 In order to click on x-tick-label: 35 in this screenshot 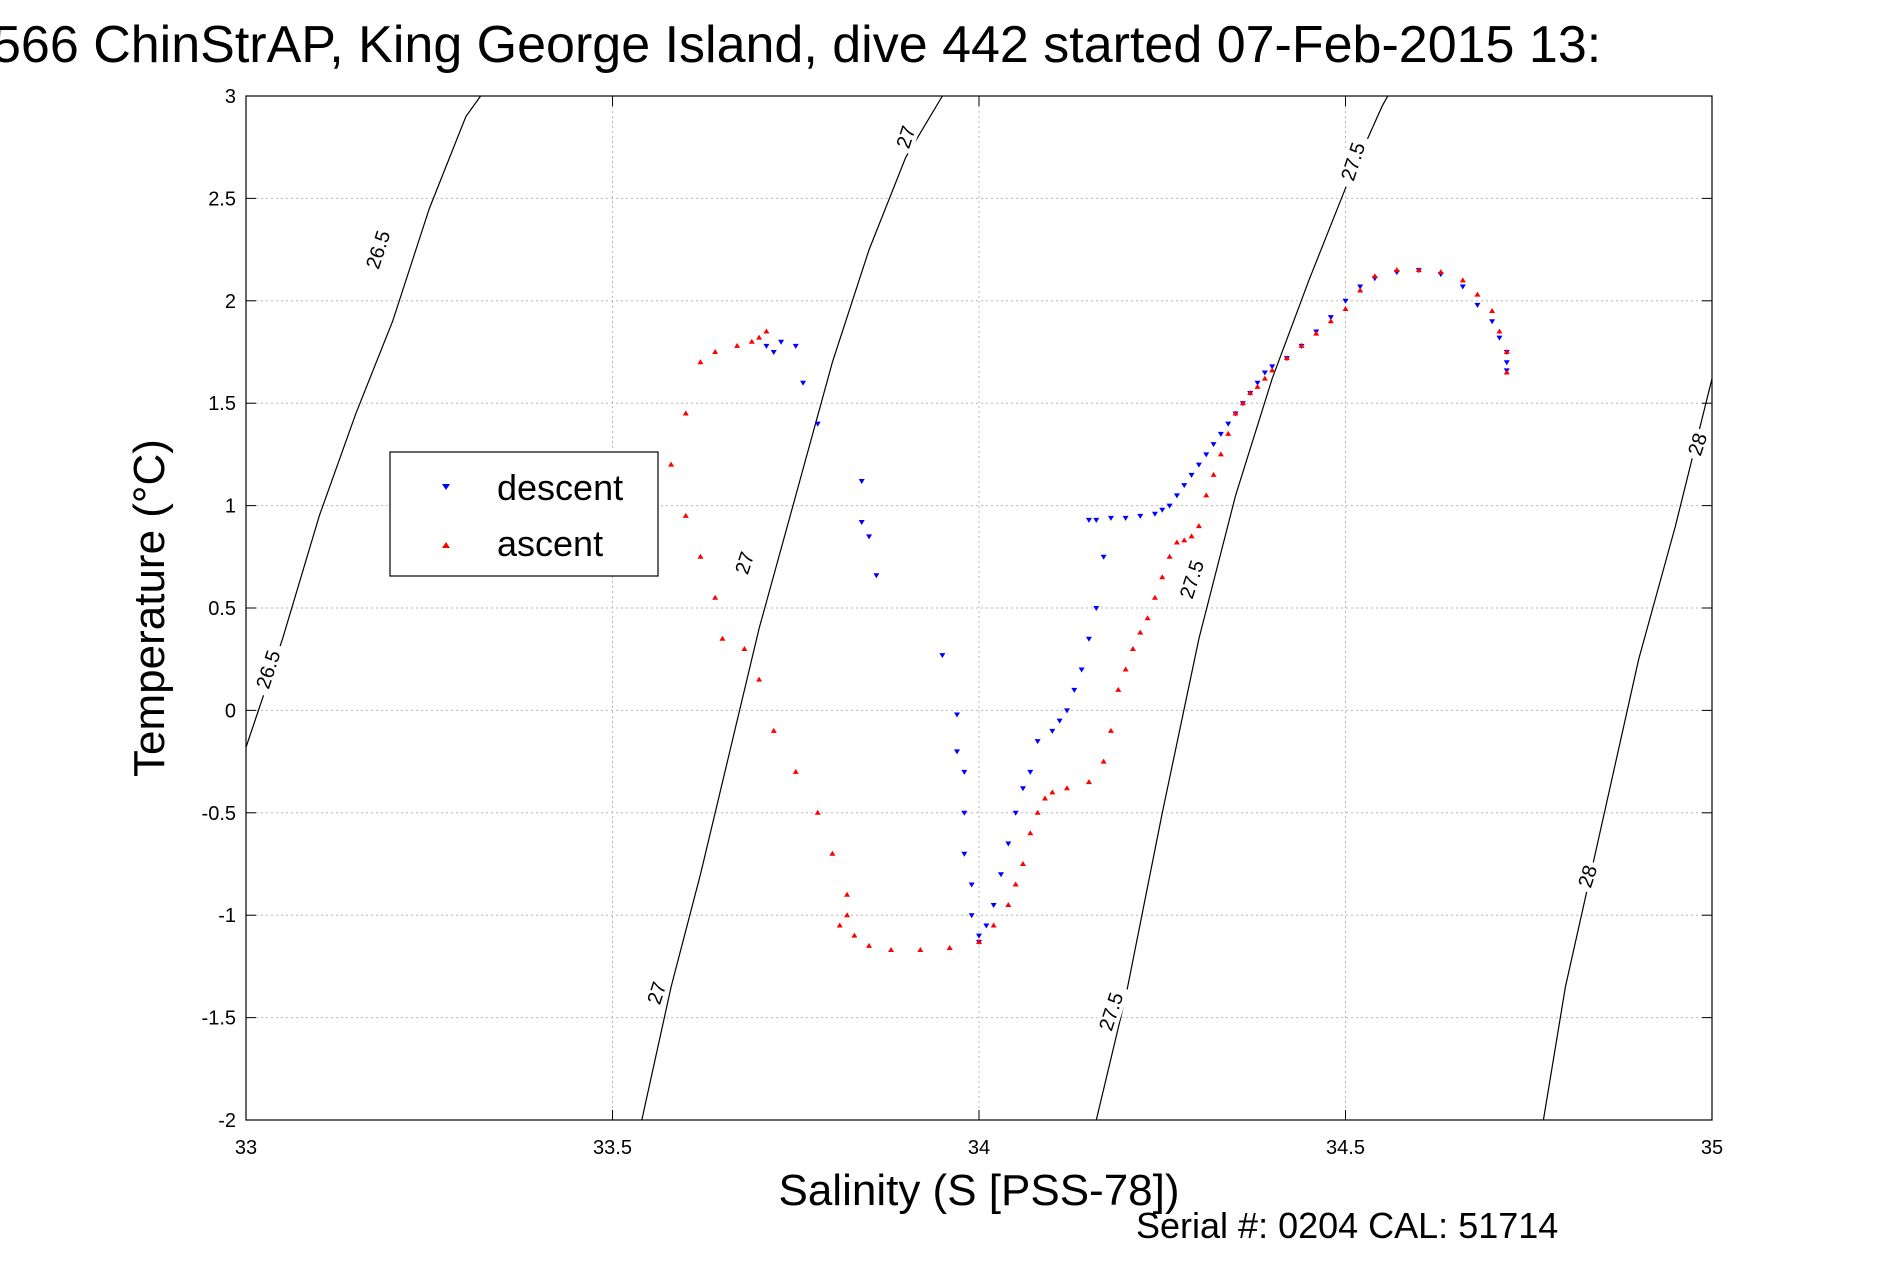, I will do `click(1712, 1148)`.